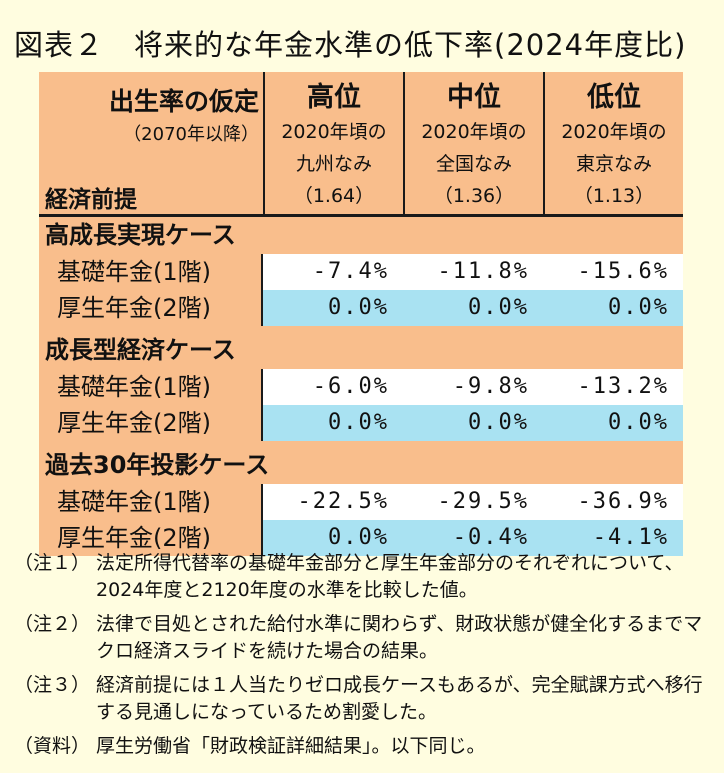 The image size is (724, 773). I want to click on column-line2: 九州なみ, so click(333, 164).